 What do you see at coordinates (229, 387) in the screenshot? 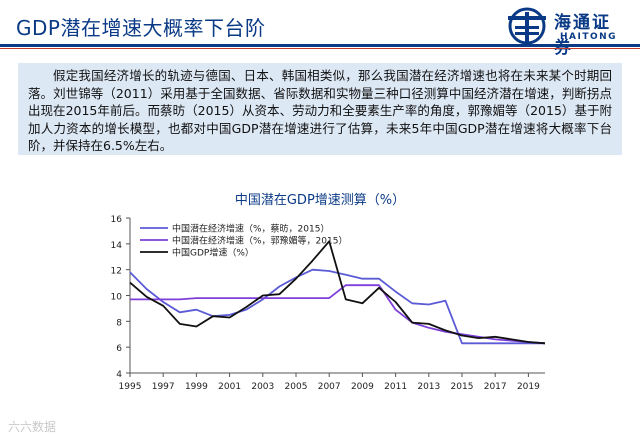
I see `x-tick-label: 2001` at bounding box center [229, 387].